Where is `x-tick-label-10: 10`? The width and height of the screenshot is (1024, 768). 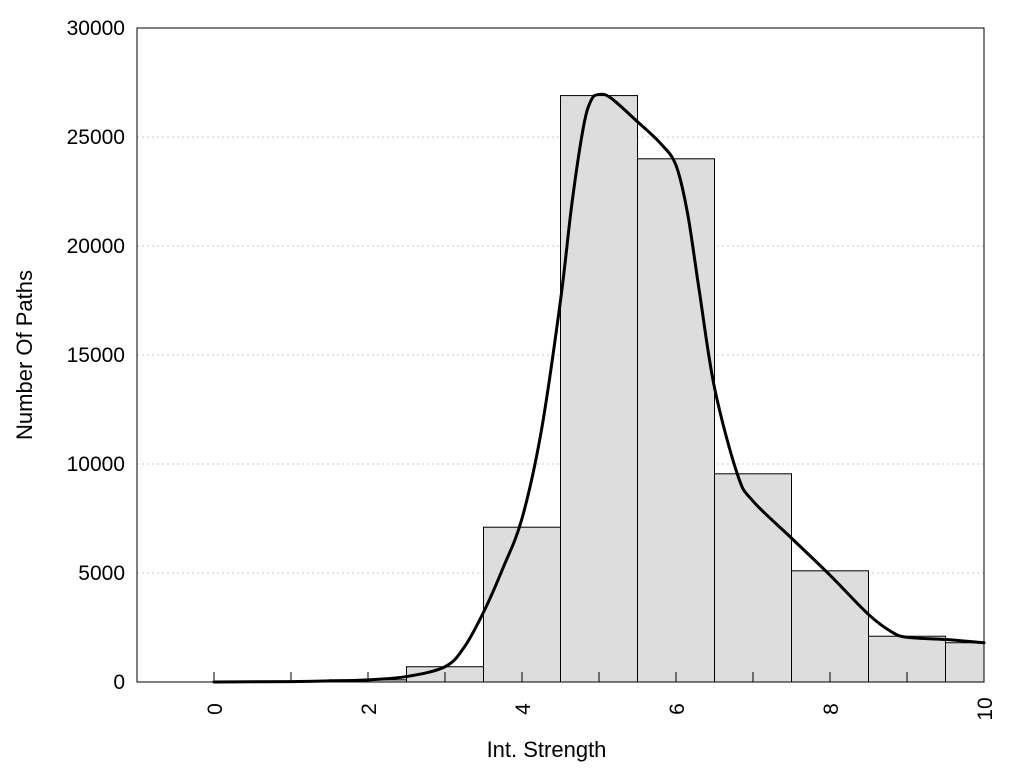
x-tick-label-10: 10 is located at coordinates (985, 708).